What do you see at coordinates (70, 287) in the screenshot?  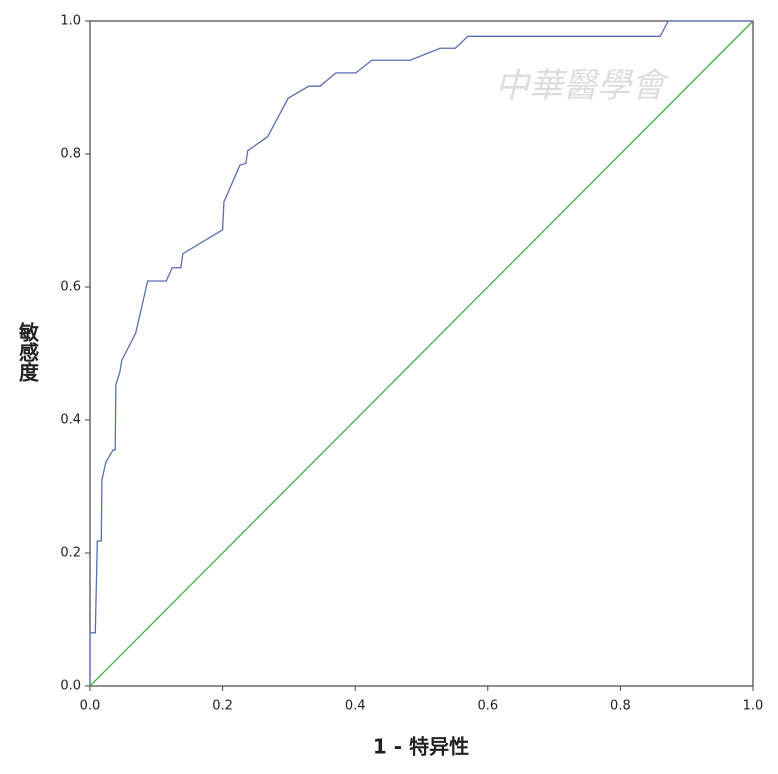 I see `y-tick-label: 0.6` at bounding box center [70, 287].